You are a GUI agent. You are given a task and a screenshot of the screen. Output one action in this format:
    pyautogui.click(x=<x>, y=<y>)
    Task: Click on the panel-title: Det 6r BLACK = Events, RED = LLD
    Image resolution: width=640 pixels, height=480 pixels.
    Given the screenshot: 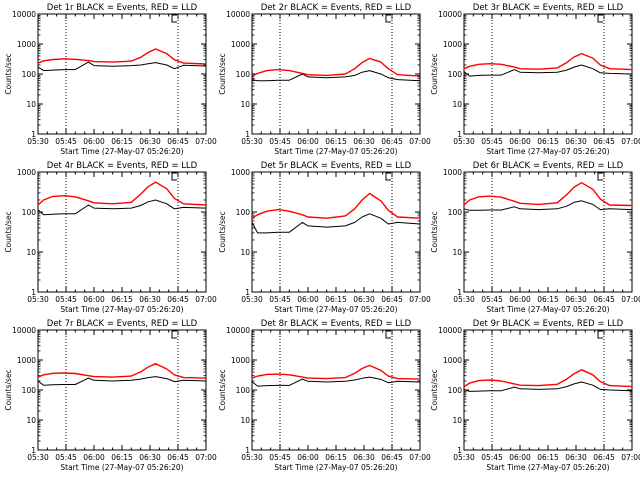 What is the action you would take?
    pyautogui.click(x=548, y=166)
    